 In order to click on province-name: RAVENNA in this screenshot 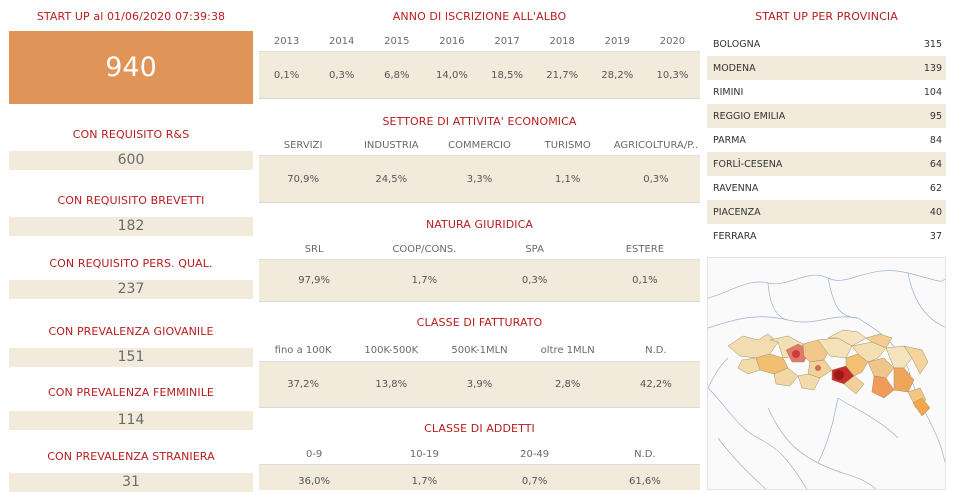, I will do `click(736, 188)`.